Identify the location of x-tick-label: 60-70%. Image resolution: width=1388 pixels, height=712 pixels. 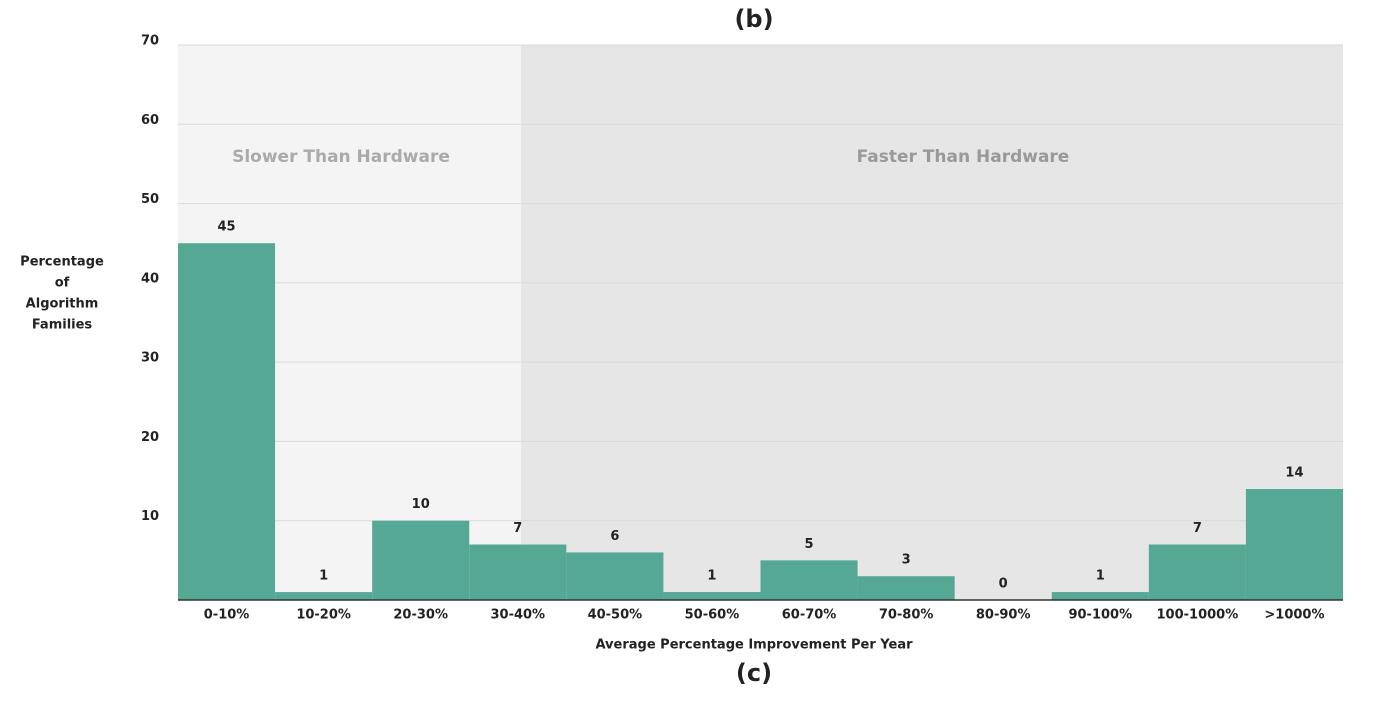
(809, 615).